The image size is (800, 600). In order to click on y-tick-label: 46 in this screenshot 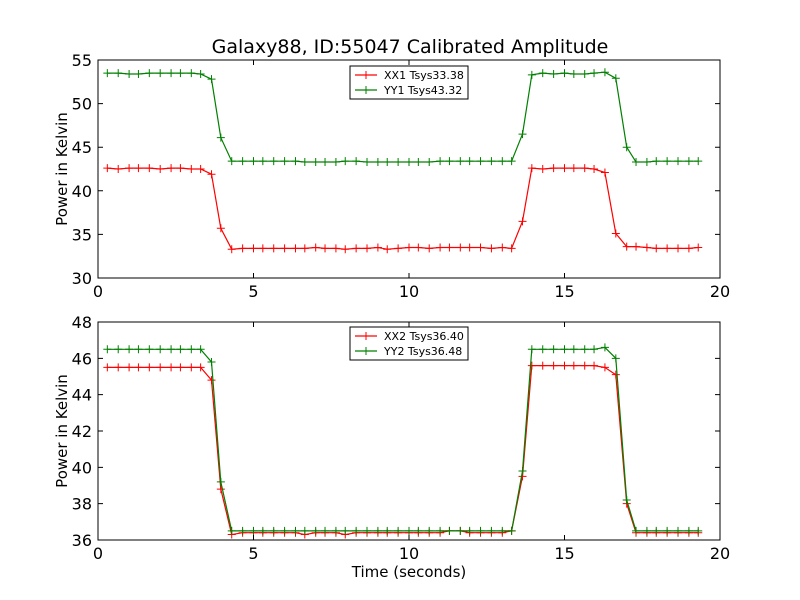, I will do `click(82, 358)`.